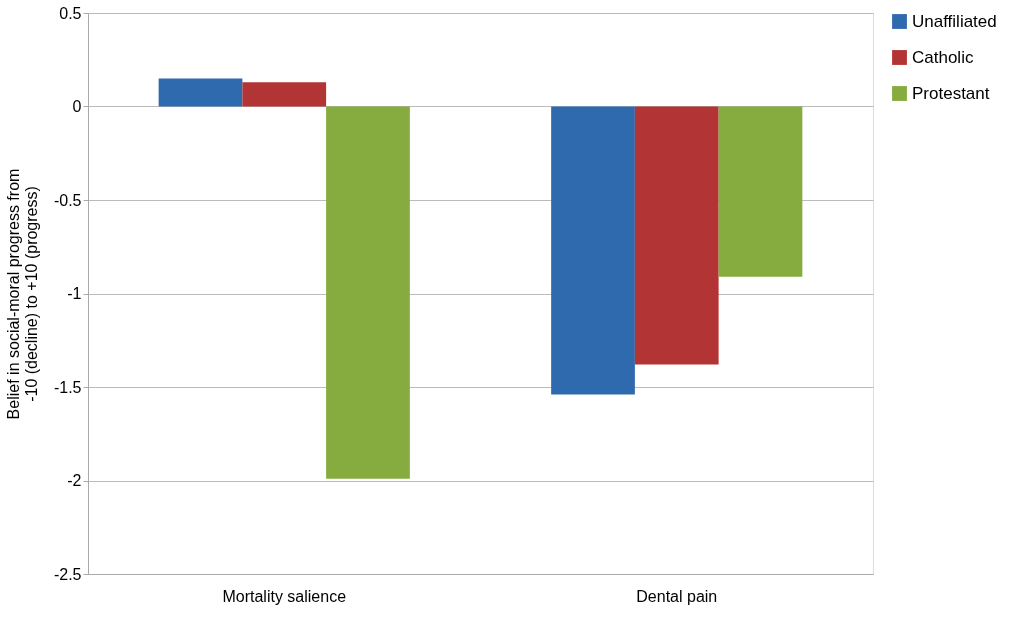 This screenshot has height=619, width=1024. Describe the element at coordinates (22, 294) in the screenshot. I see `y-axis-title: Belief in social-moral progress from -10 (decline) to +10 (progress)` at that location.